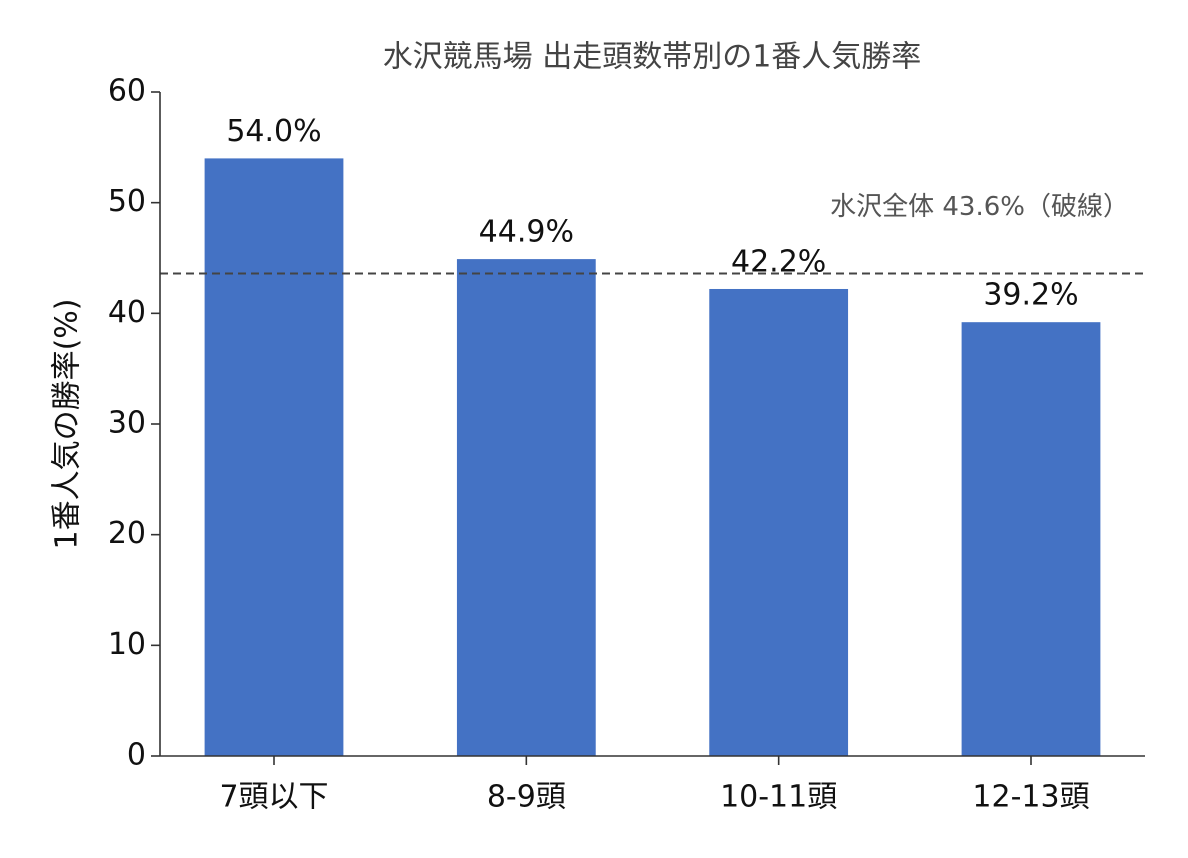 This screenshot has height=858, width=1188. What do you see at coordinates (778, 797) in the screenshot?
I see `x-tick-label: 10-11頭` at bounding box center [778, 797].